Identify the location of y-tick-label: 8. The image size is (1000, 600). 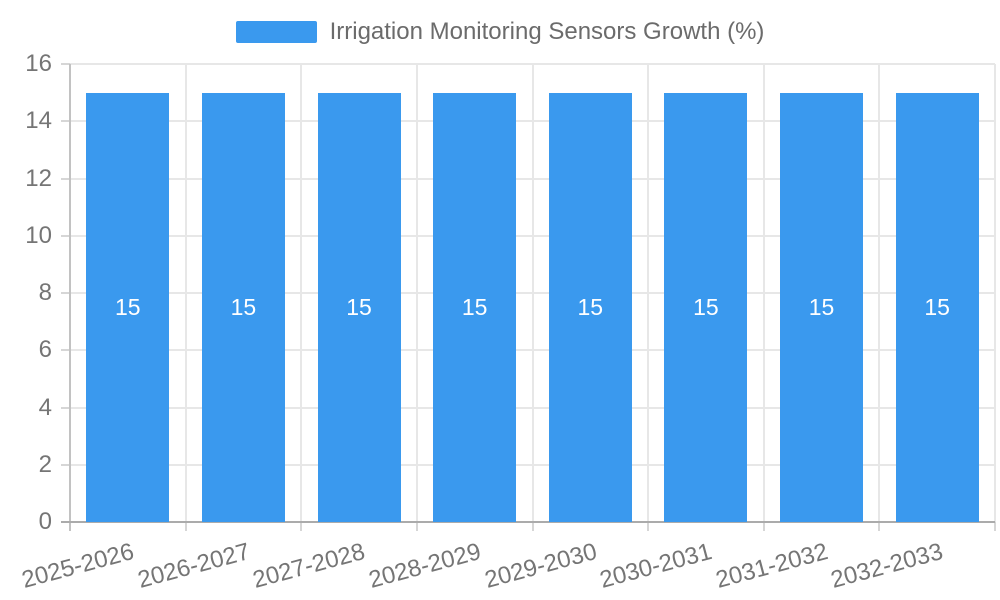
(45, 292).